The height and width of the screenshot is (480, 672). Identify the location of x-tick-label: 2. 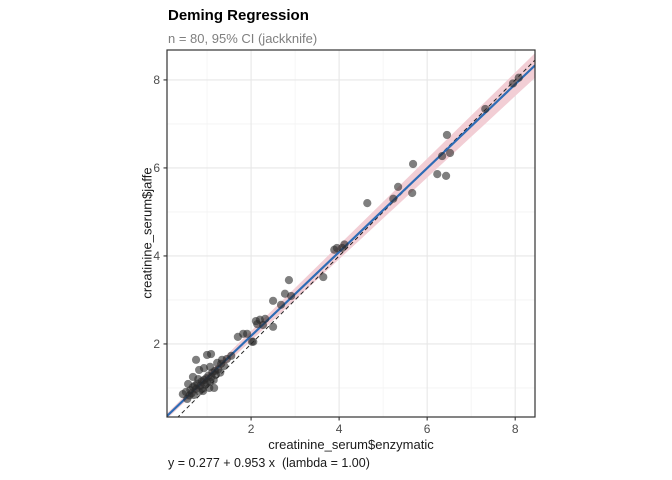
(251, 429).